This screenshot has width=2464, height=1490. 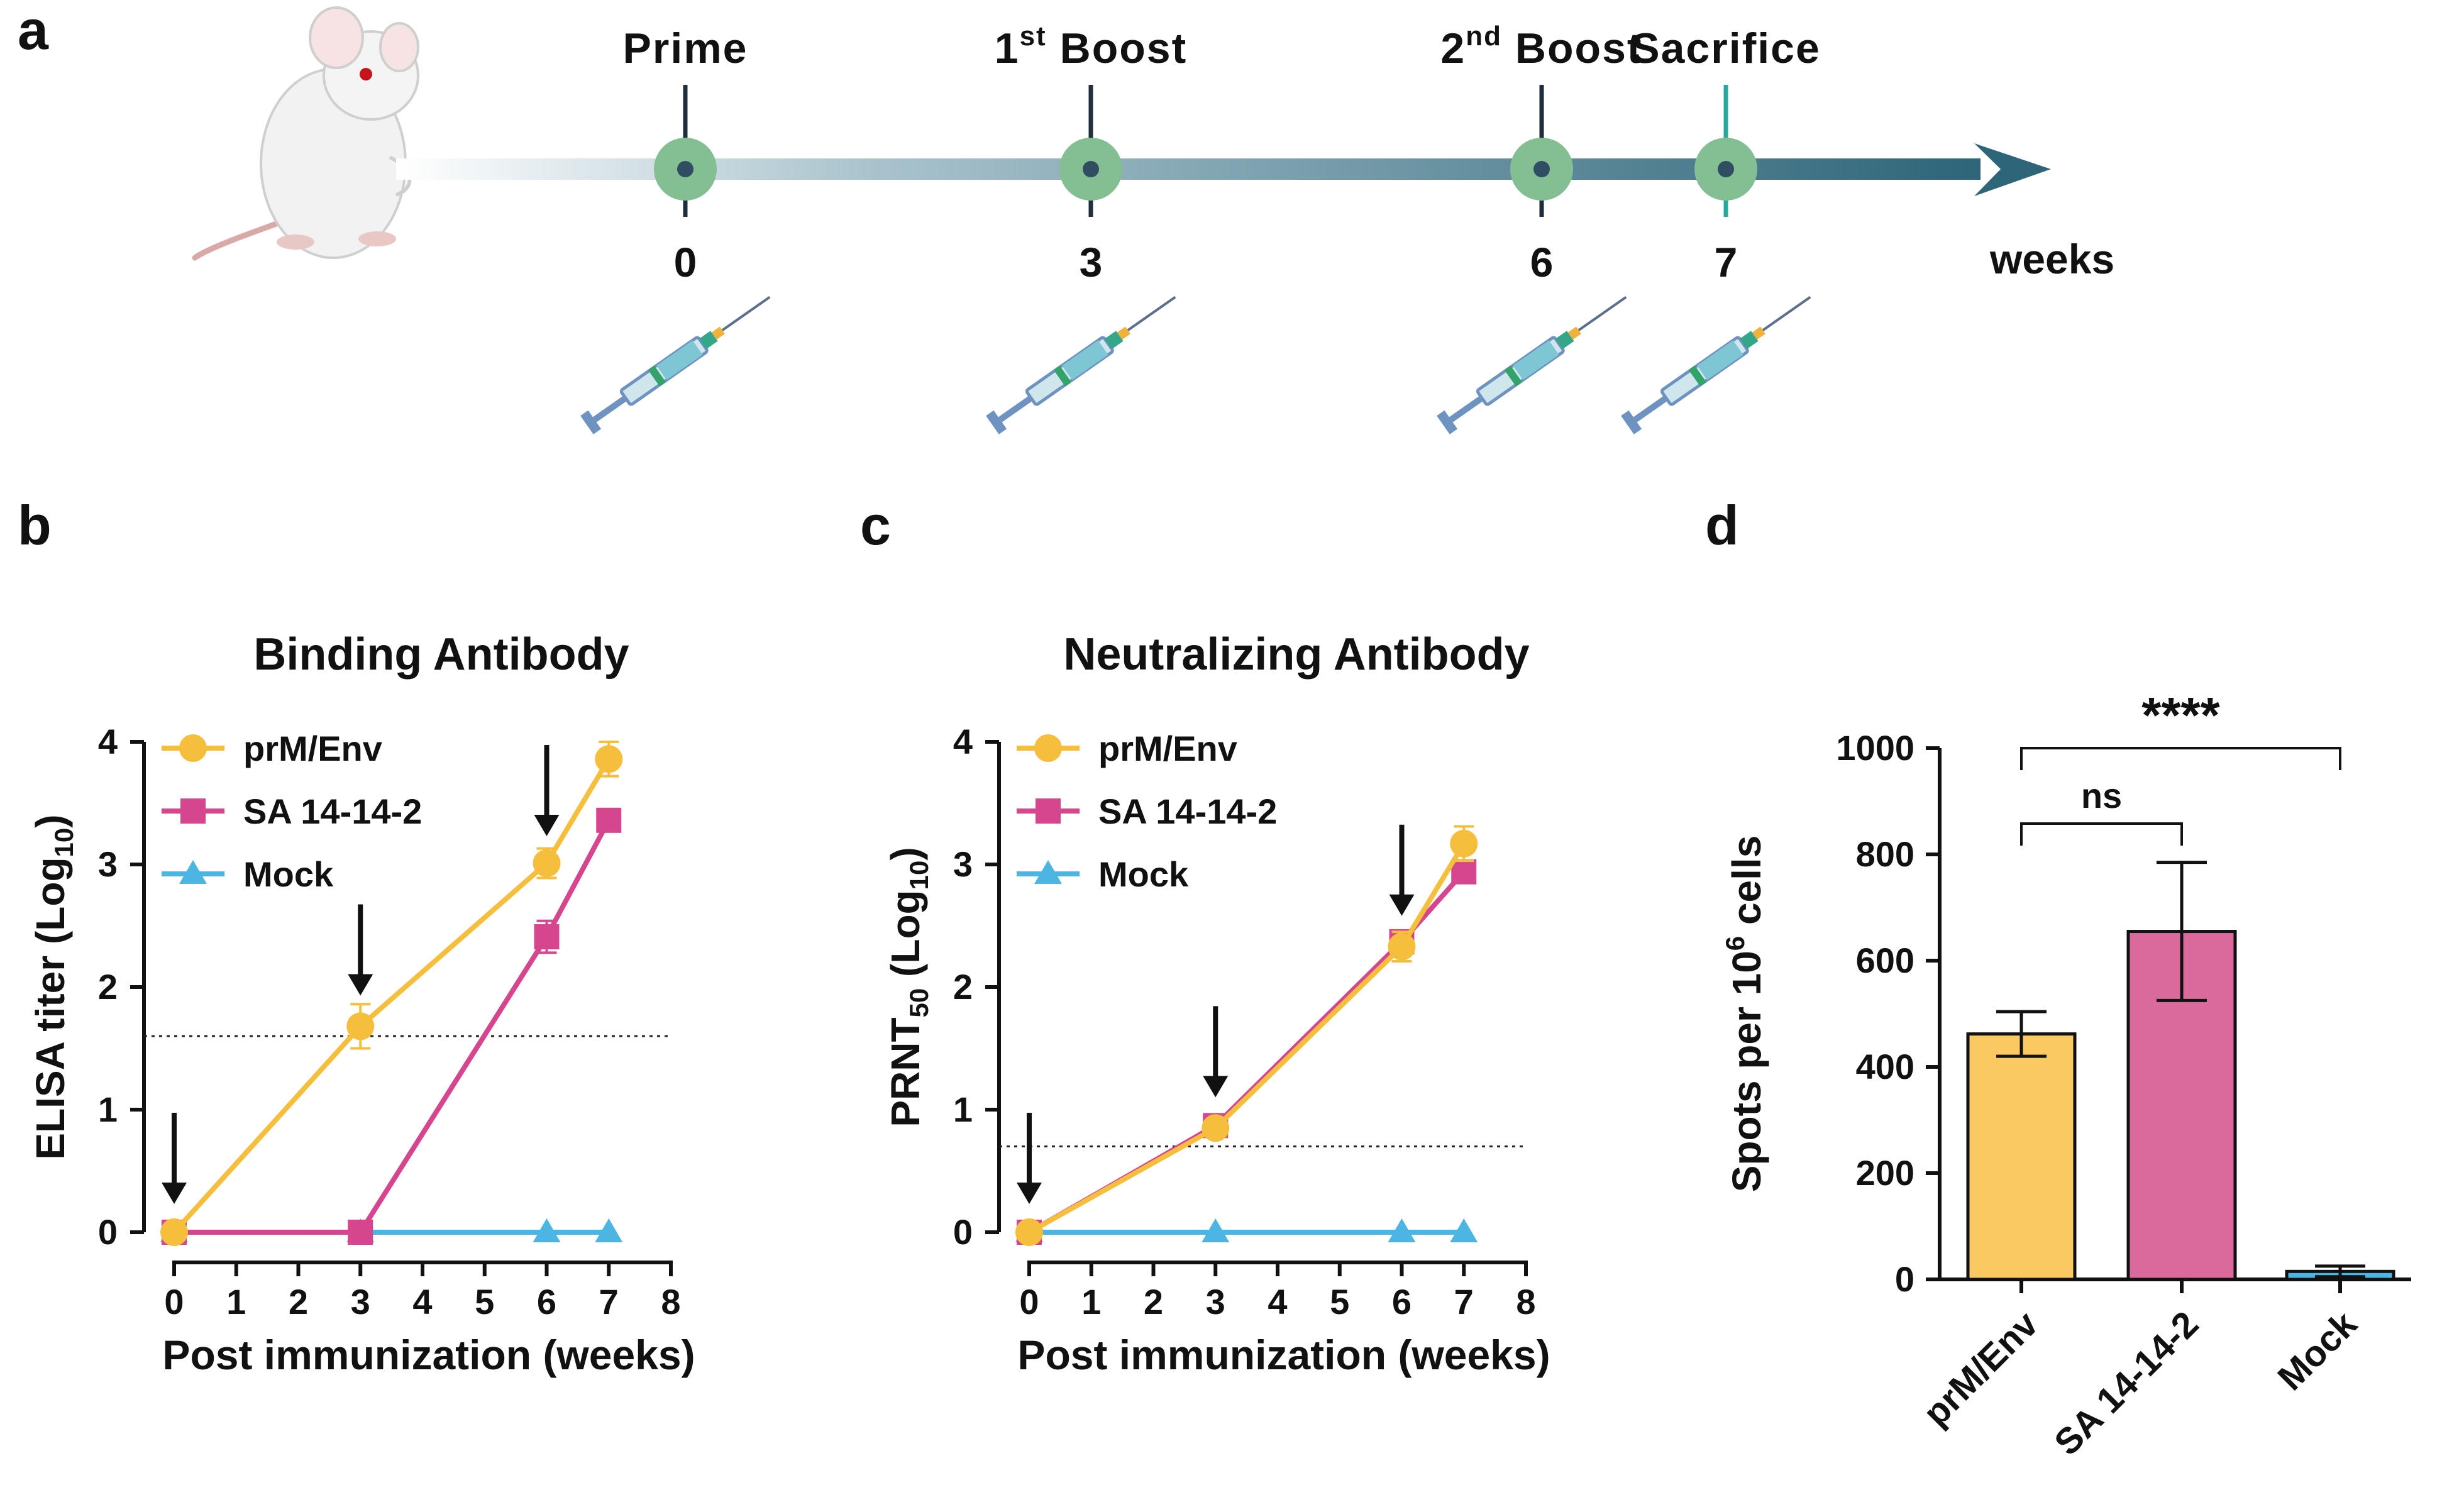 What do you see at coordinates (905, 1072) in the screenshot?
I see `y-axis-label-text: PRNT` at bounding box center [905, 1072].